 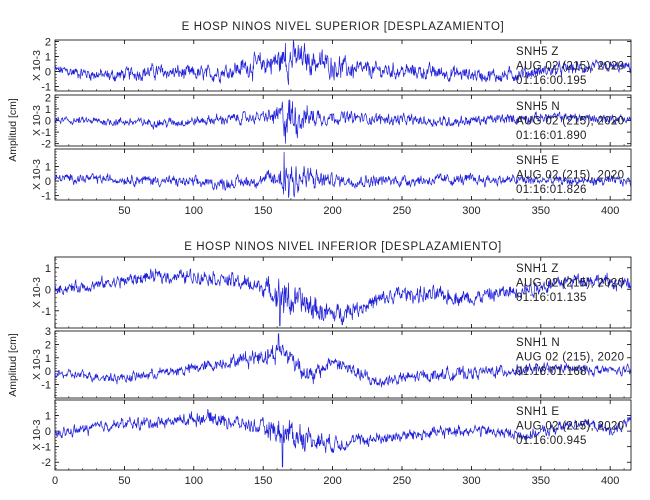 What do you see at coordinates (537, 52) in the screenshot?
I see `trace-info-line: SNH5 Z` at bounding box center [537, 52].